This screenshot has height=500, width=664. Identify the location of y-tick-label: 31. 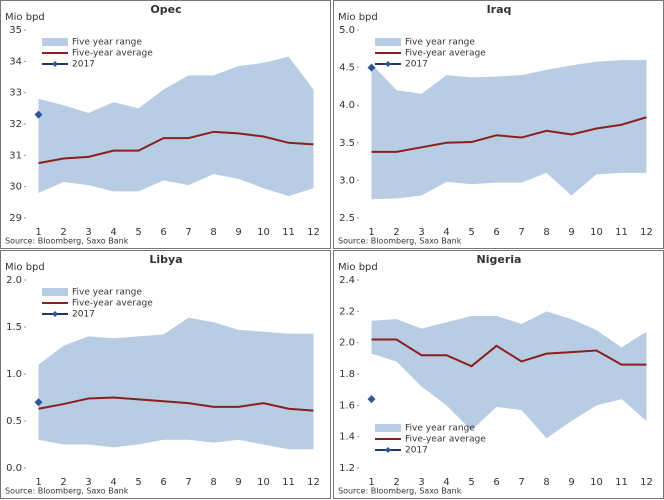
(15, 155).